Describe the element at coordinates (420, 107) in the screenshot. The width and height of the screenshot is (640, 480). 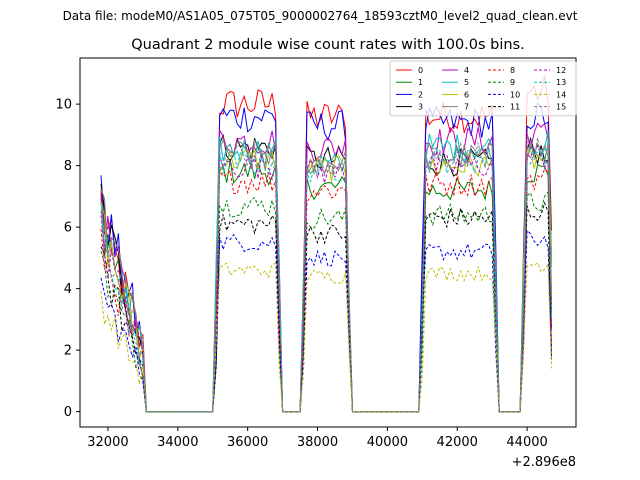
I see `legend-label-3: 3` at that location.